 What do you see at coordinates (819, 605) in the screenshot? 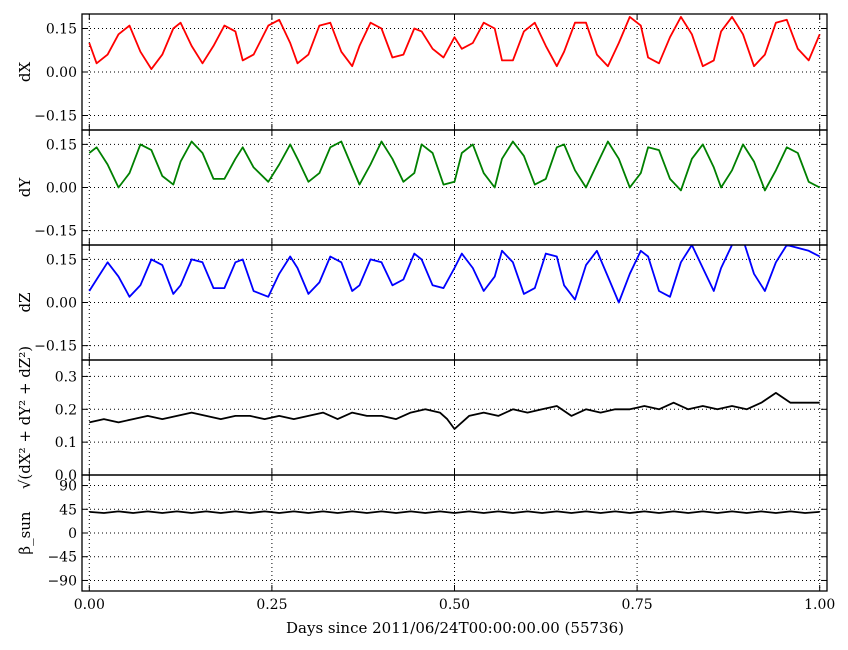
I see `x-tick-label: 1.00` at bounding box center [819, 605].